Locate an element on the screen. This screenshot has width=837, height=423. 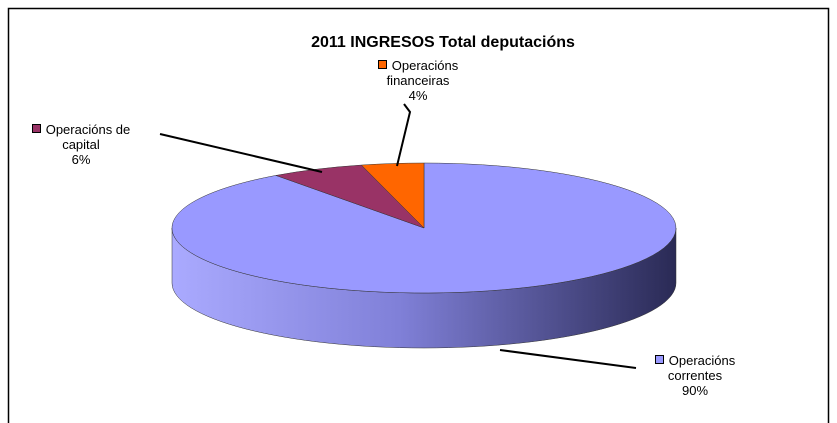
slice-label: Operacións de capital is located at coordinates (88, 137).